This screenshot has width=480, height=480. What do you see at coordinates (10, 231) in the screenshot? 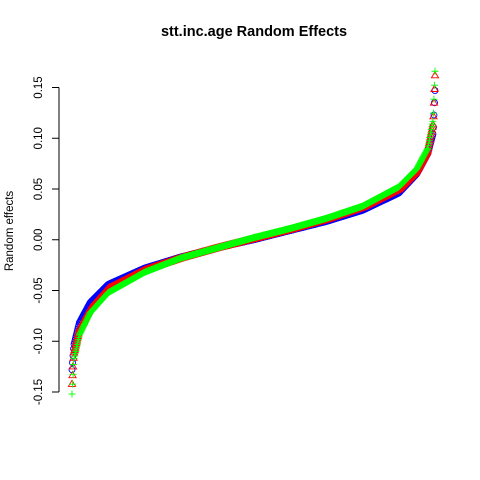
I see `y-axis-label: Random effects` at bounding box center [10, 231].